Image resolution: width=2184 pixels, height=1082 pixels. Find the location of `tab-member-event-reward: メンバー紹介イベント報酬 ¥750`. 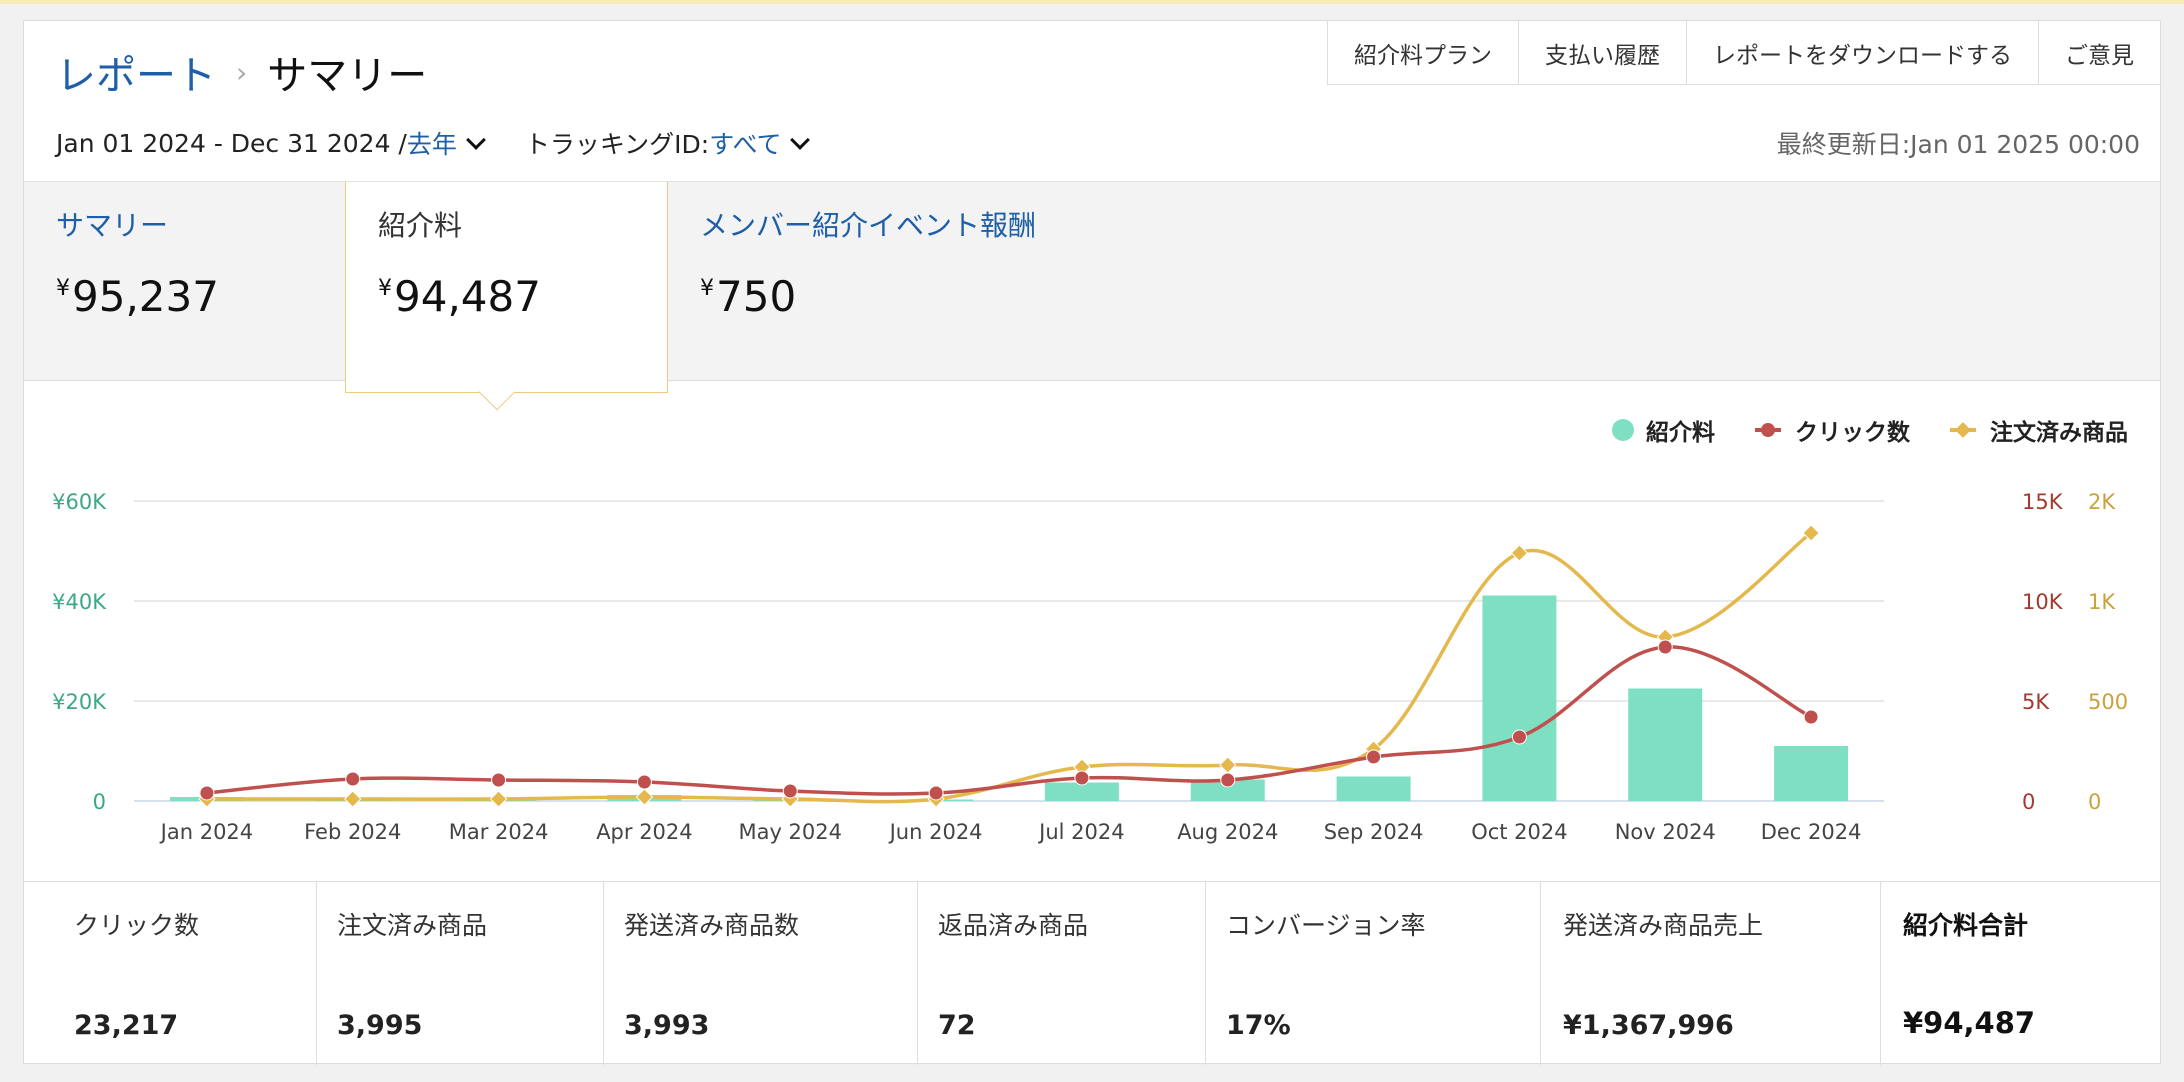

tab-member-event-reward: メンバー紹介イベント報酬 ¥750 is located at coordinates (928, 282).